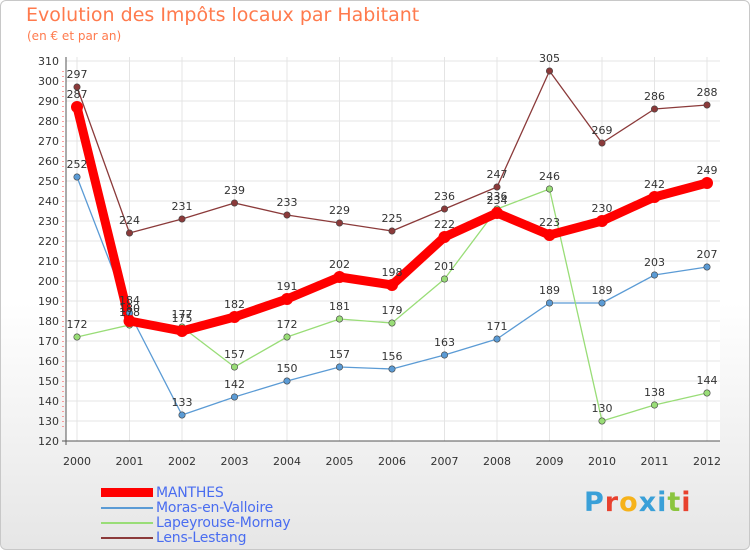  Describe the element at coordinates (707, 380) in the screenshot. I see `data-label-lapeyrouse-mornay: 144` at that location.